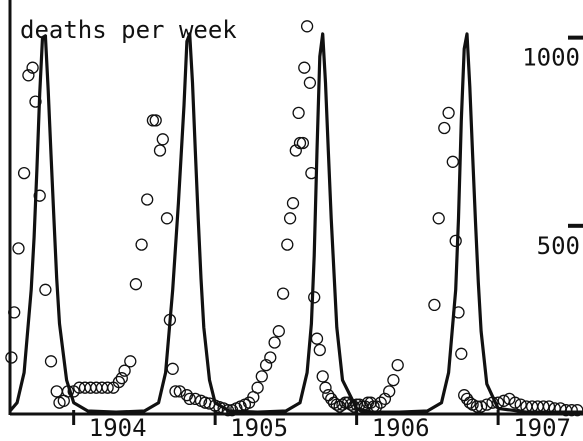  What do you see at coordinates (259, 427) in the screenshot?
I see `x-tick-label: 1905` at bounding box center [259, 427].